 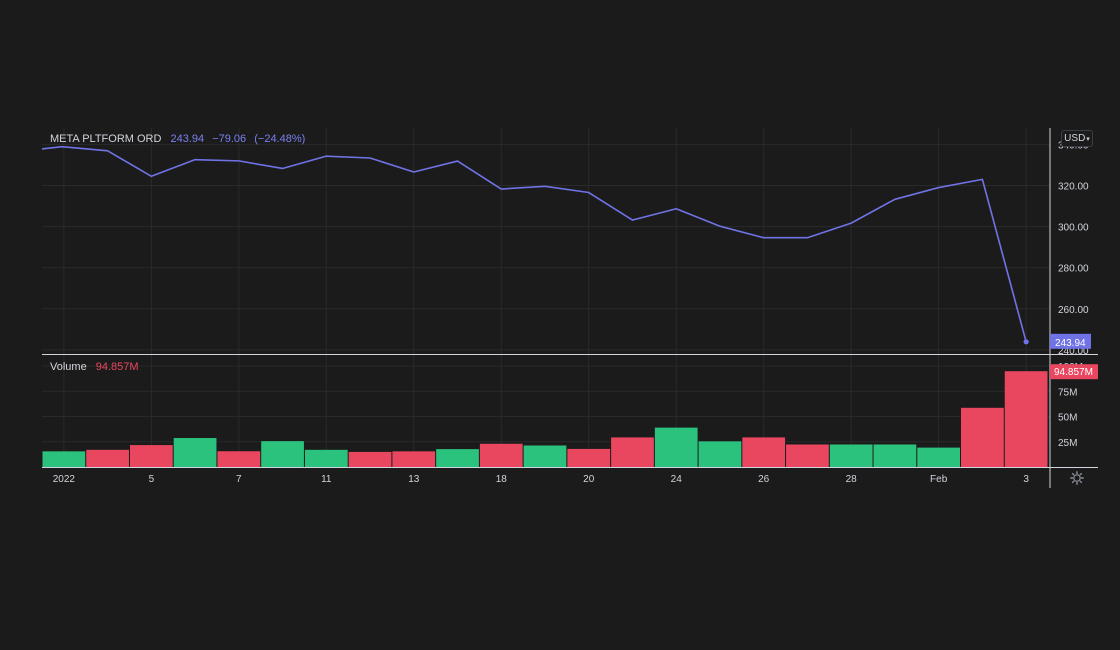 What do you see at coordinates (677, 479) in the screenshot?
I see `time-tick-label: 24` at bounding box center [677, 479].